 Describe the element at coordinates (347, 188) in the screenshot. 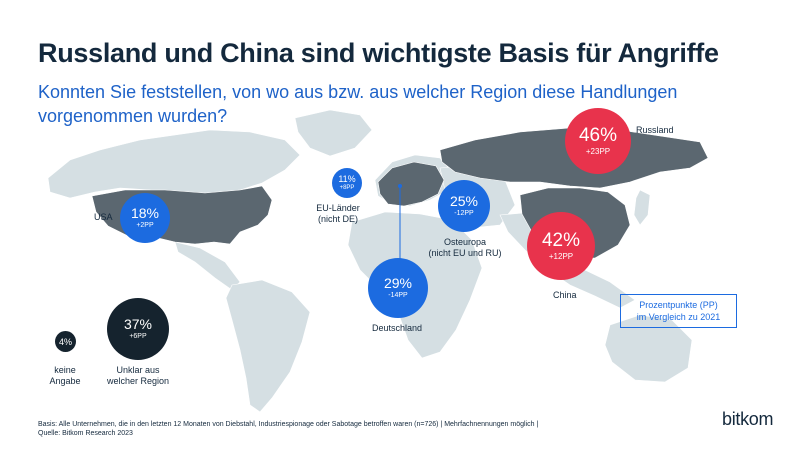

I see `eu-change: +8PP` at that location.